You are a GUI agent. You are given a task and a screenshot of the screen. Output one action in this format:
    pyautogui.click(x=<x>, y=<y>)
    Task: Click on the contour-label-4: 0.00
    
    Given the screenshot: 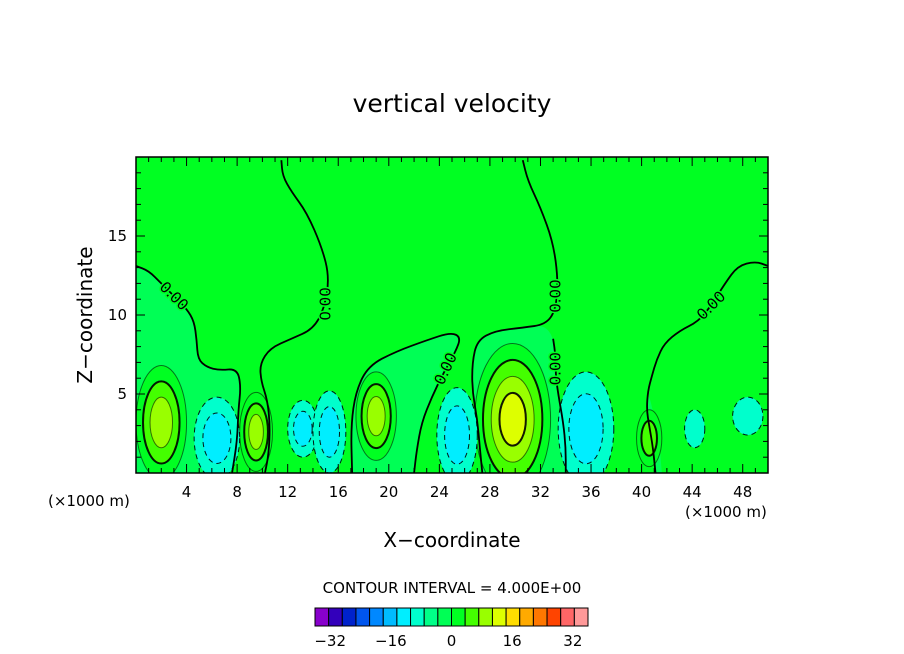 What is the action you would take?
    pyautogui.click(x=556, y=368)
    